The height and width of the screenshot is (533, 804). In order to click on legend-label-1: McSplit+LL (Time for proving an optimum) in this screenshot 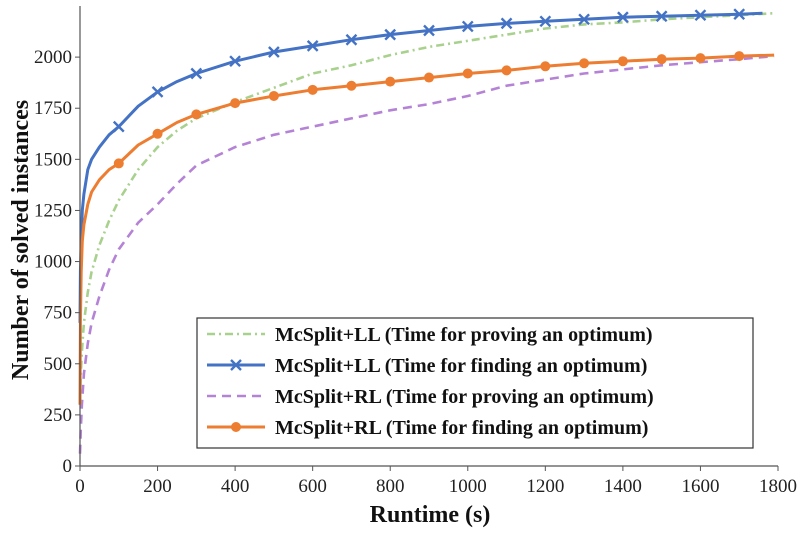, I will do `click(464, 335)`.